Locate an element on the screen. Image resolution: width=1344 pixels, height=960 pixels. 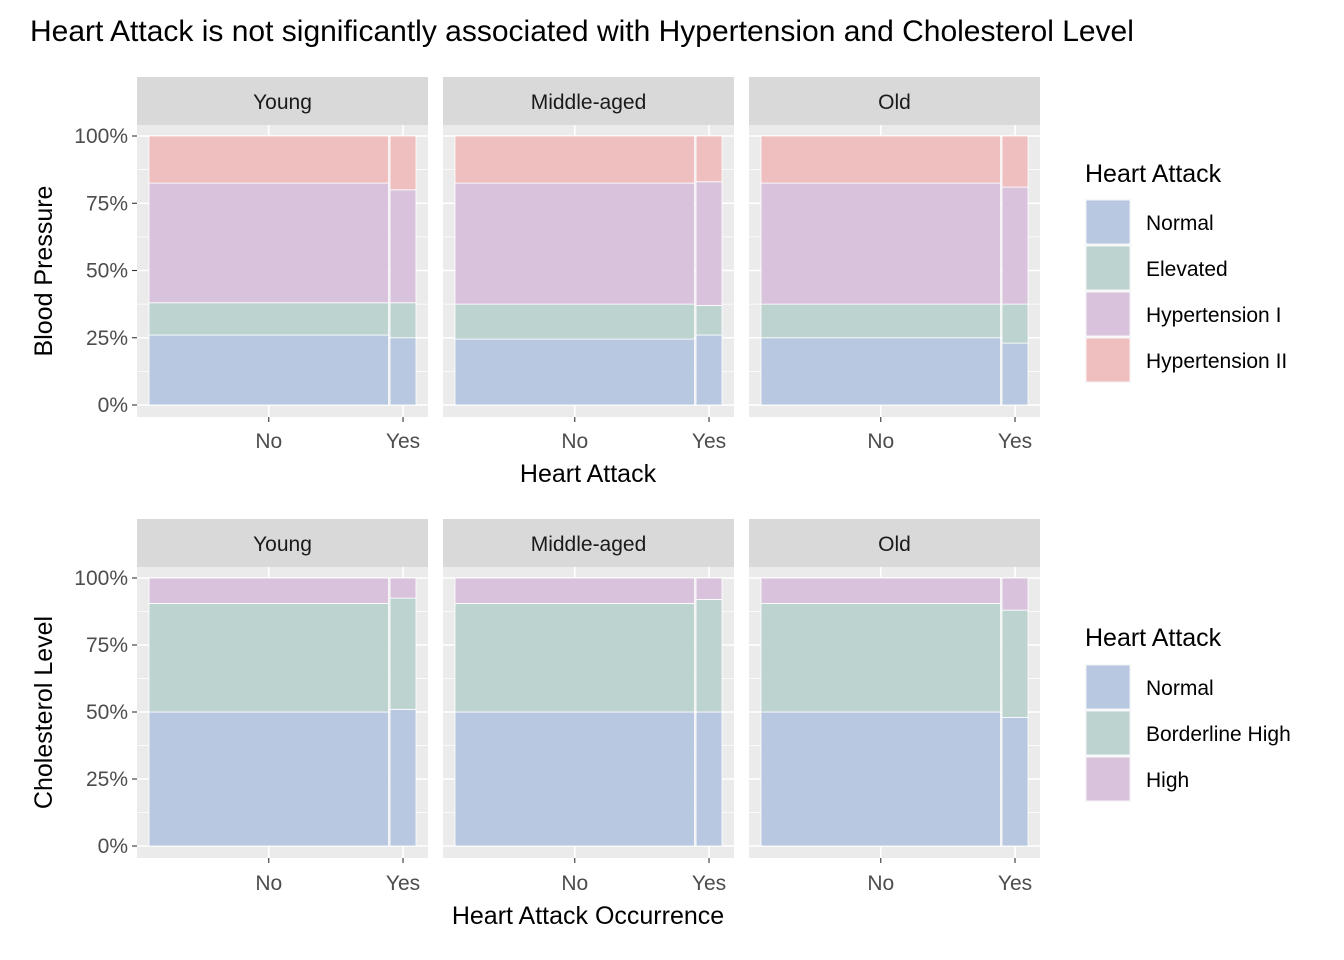
y-axis-title: Cholesterol Level is located at coordinates (44, 712).